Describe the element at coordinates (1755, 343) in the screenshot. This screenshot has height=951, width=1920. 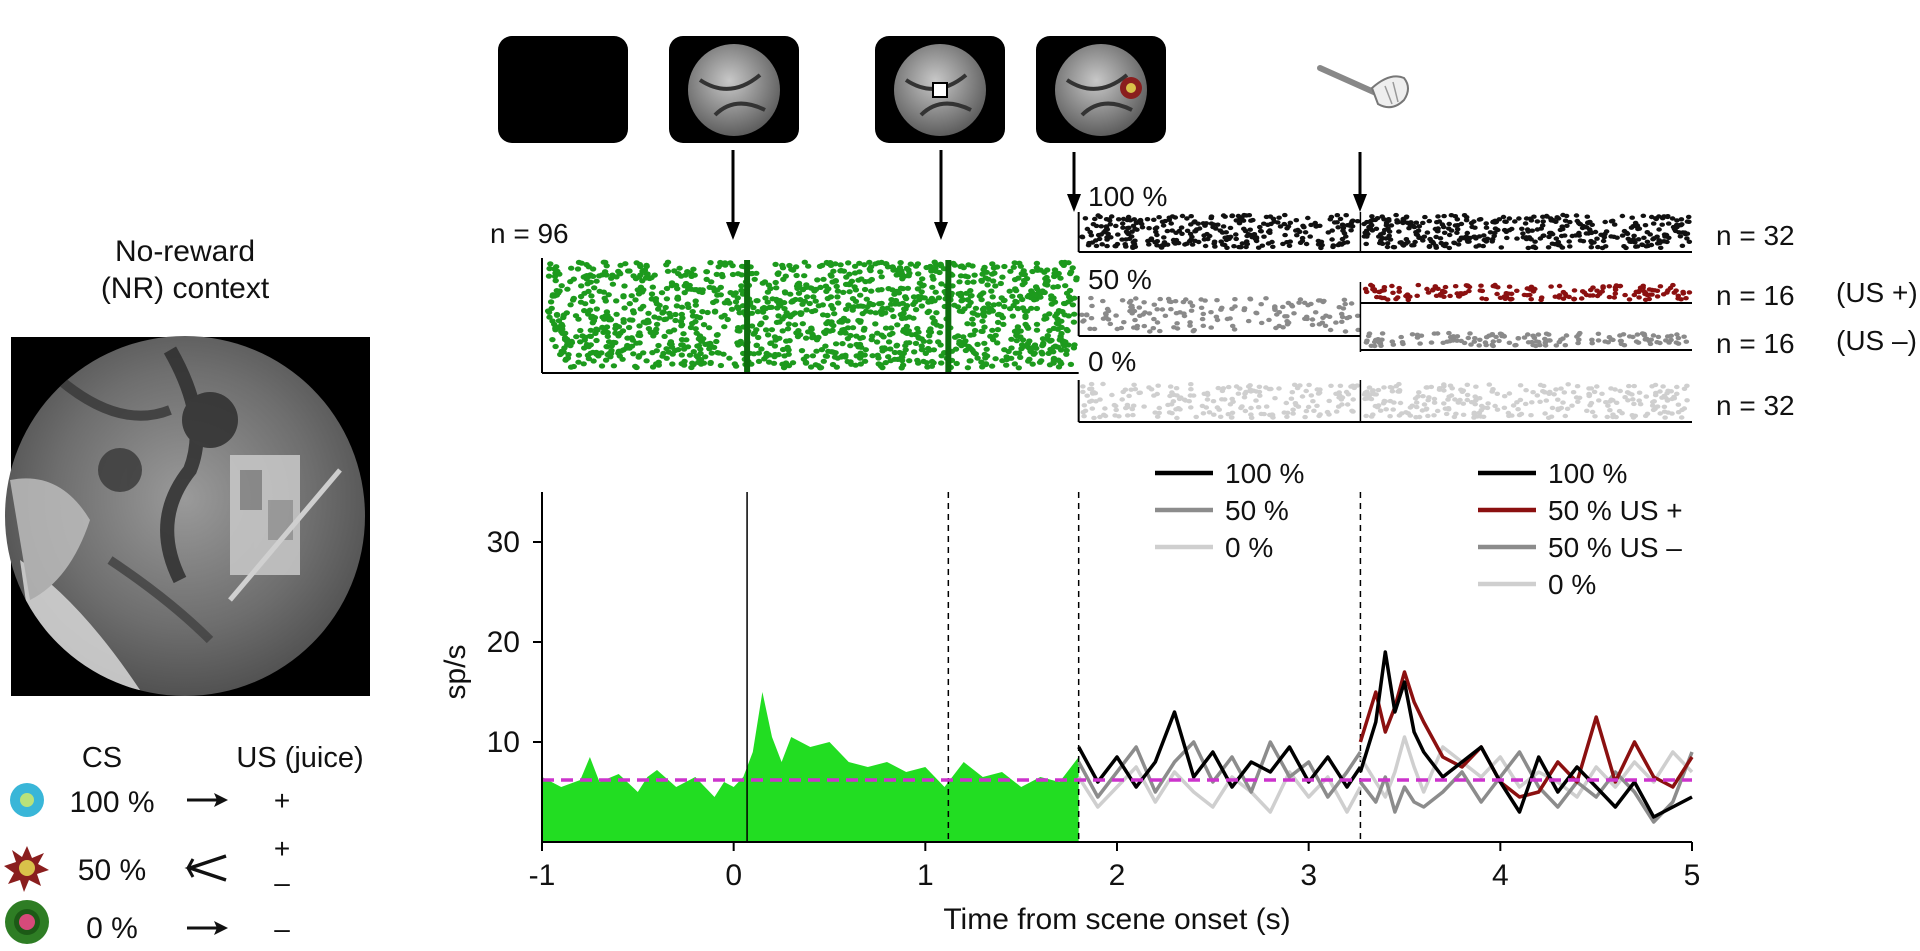
I see `raster-n-50-minus: n = 16` at that location.